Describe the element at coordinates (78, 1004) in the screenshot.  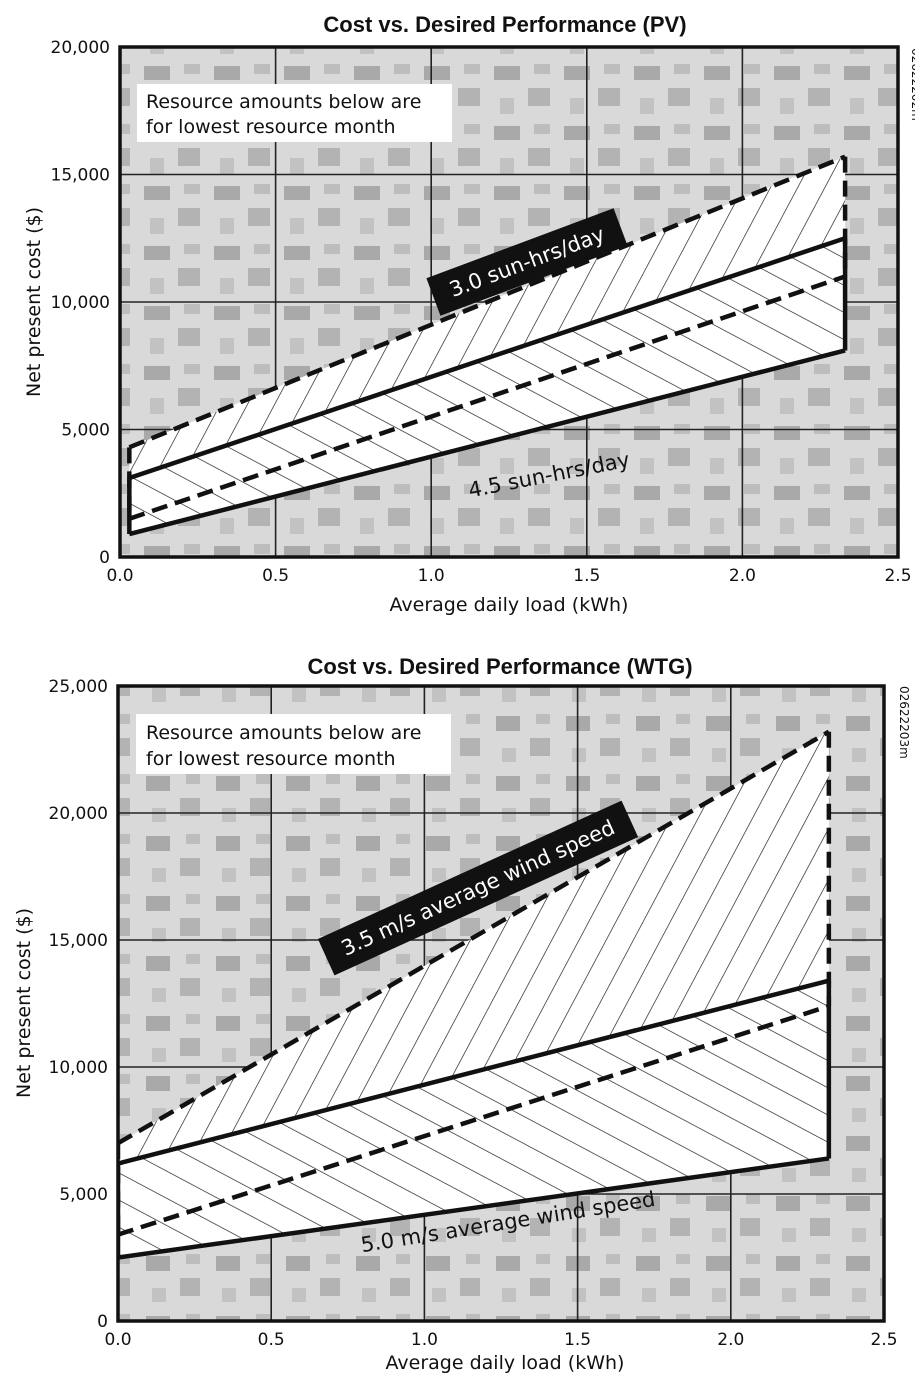
I see `y-tick-labels: 0 5,000 10,000 15,000 20,000 25,000` at that location.